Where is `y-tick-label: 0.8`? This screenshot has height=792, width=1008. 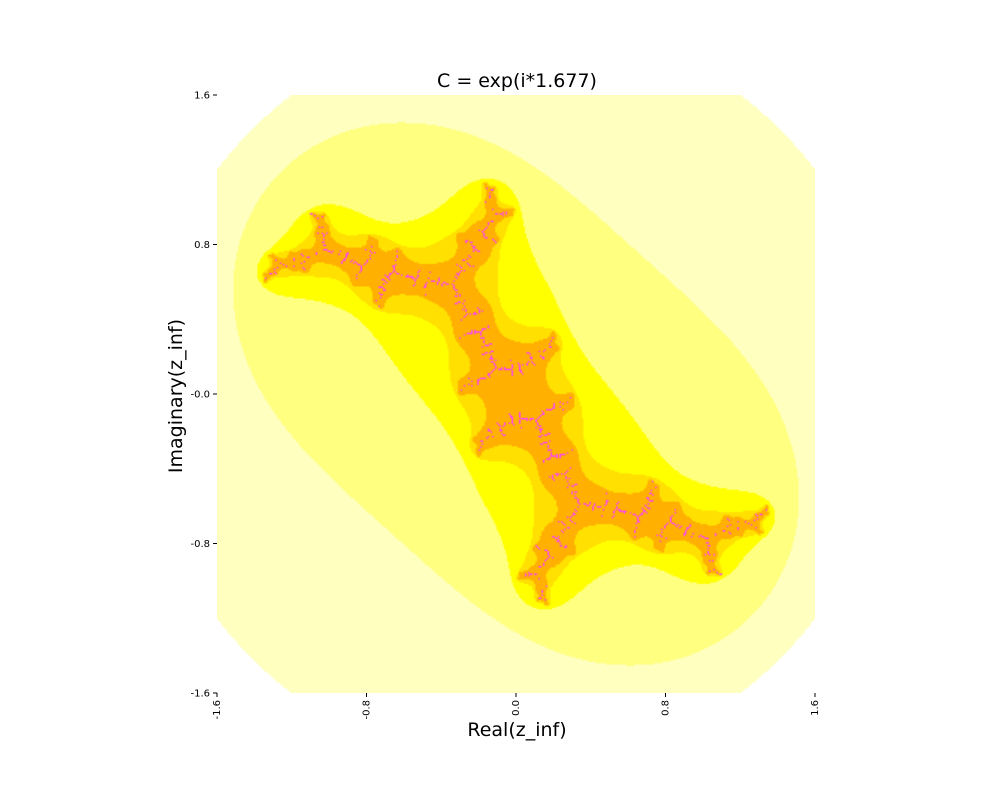 y-tick-label: 0.8 is located at coordinates (202, 245).